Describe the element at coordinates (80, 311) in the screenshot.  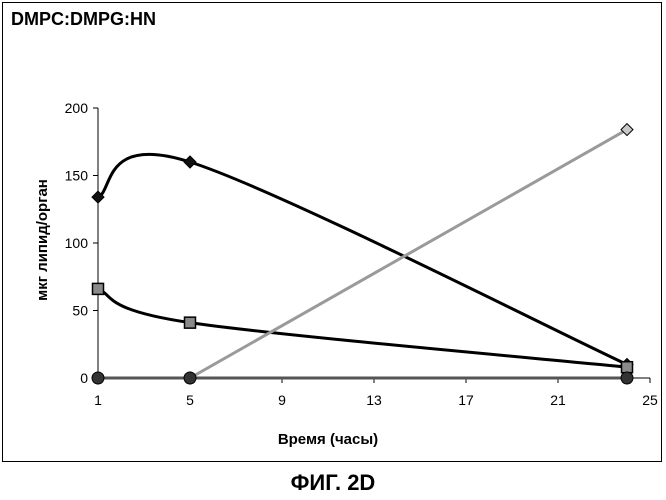
I see `y-tick-label: 50` at that location.